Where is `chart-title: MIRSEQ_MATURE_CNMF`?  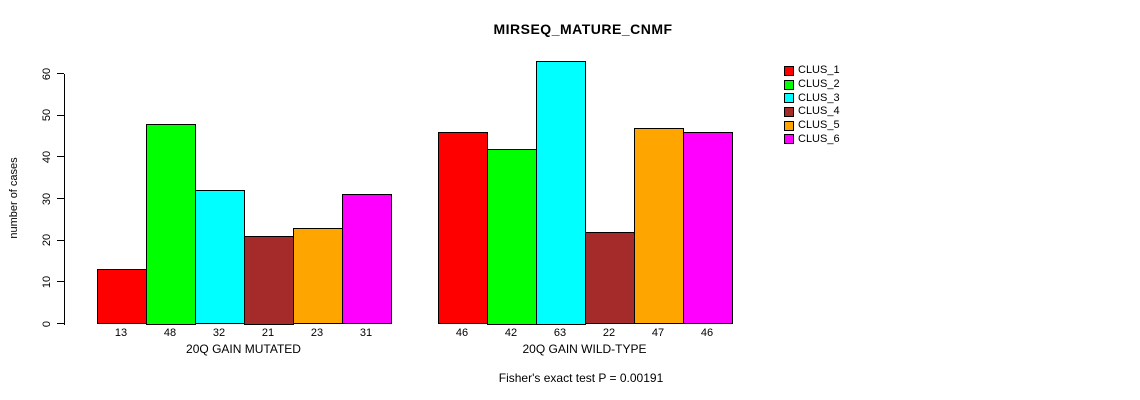
chart-title: MIRSEQ_MATURE_CNMF is located at coordinates (583, 29).